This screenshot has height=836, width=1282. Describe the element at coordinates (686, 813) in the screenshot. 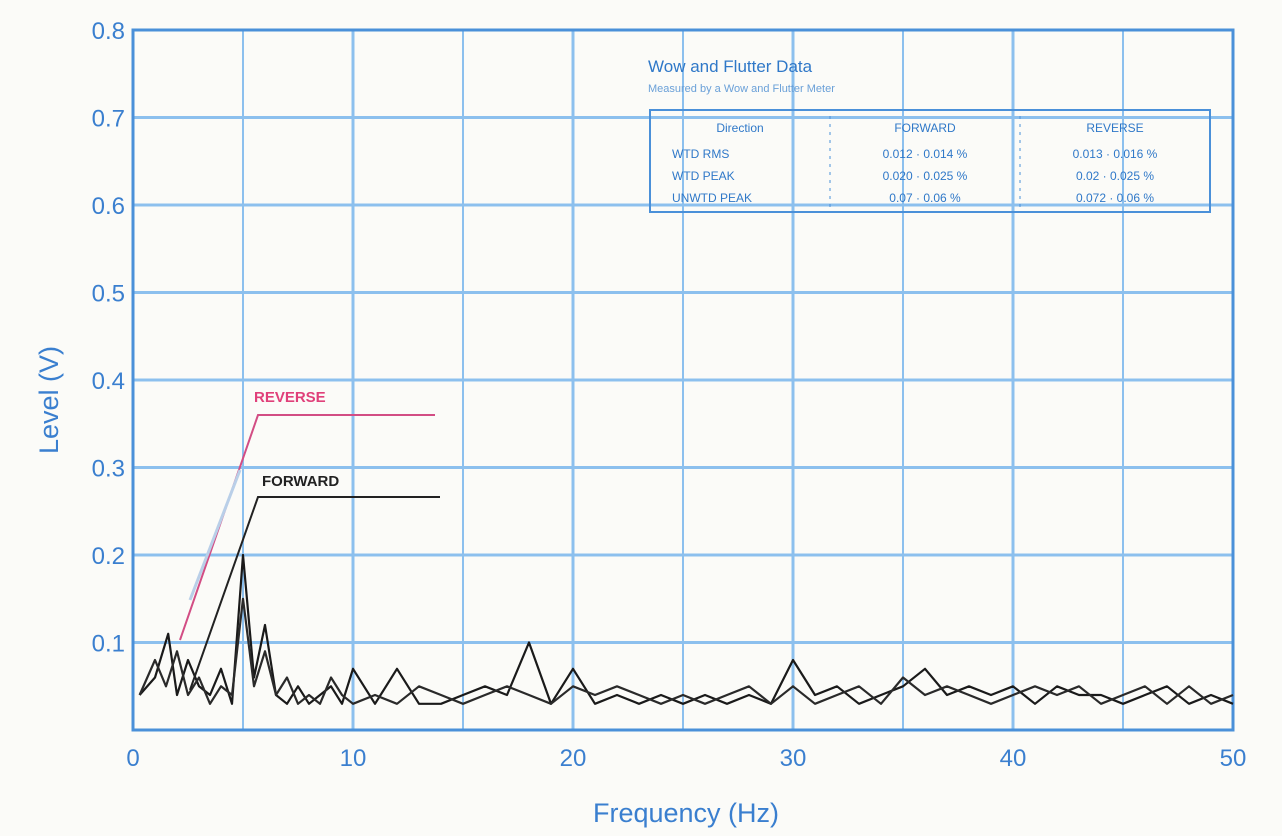

I see `x-axis-title: Frequency (Hz)` at that location.